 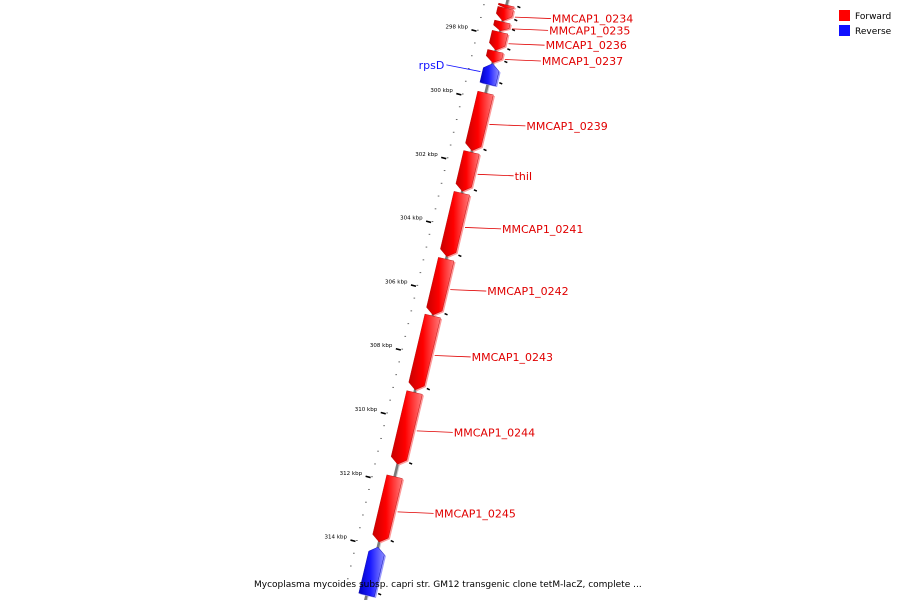 I want to click on tick-label: 314 kbp, so click(x=336, y=538).